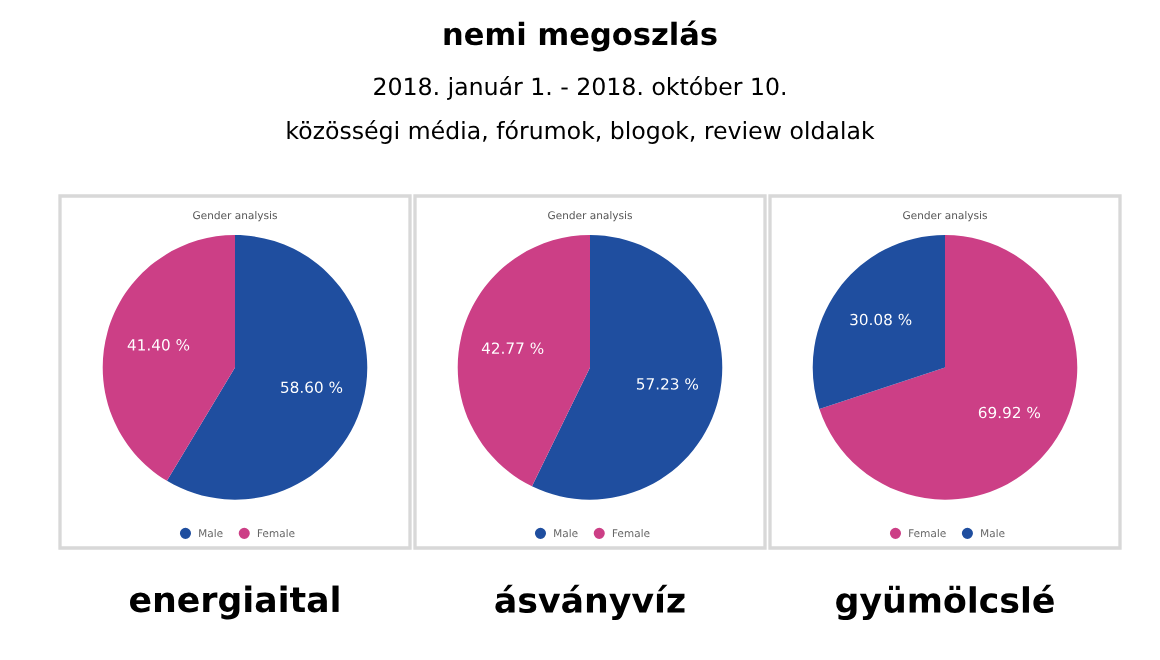  What do you see at coordinates (590, 602) in the screenshot?
I see `text: ásványvíz` at bounding box center [590, 602].